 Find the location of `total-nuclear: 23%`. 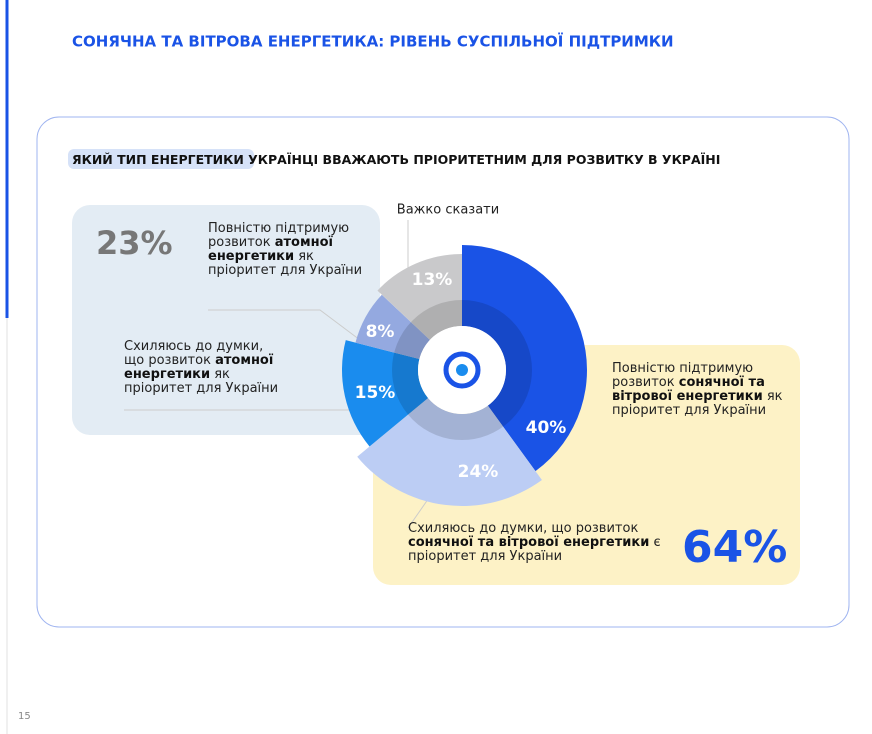

total-nuclear: 23% is located at coordinates (134, 243).